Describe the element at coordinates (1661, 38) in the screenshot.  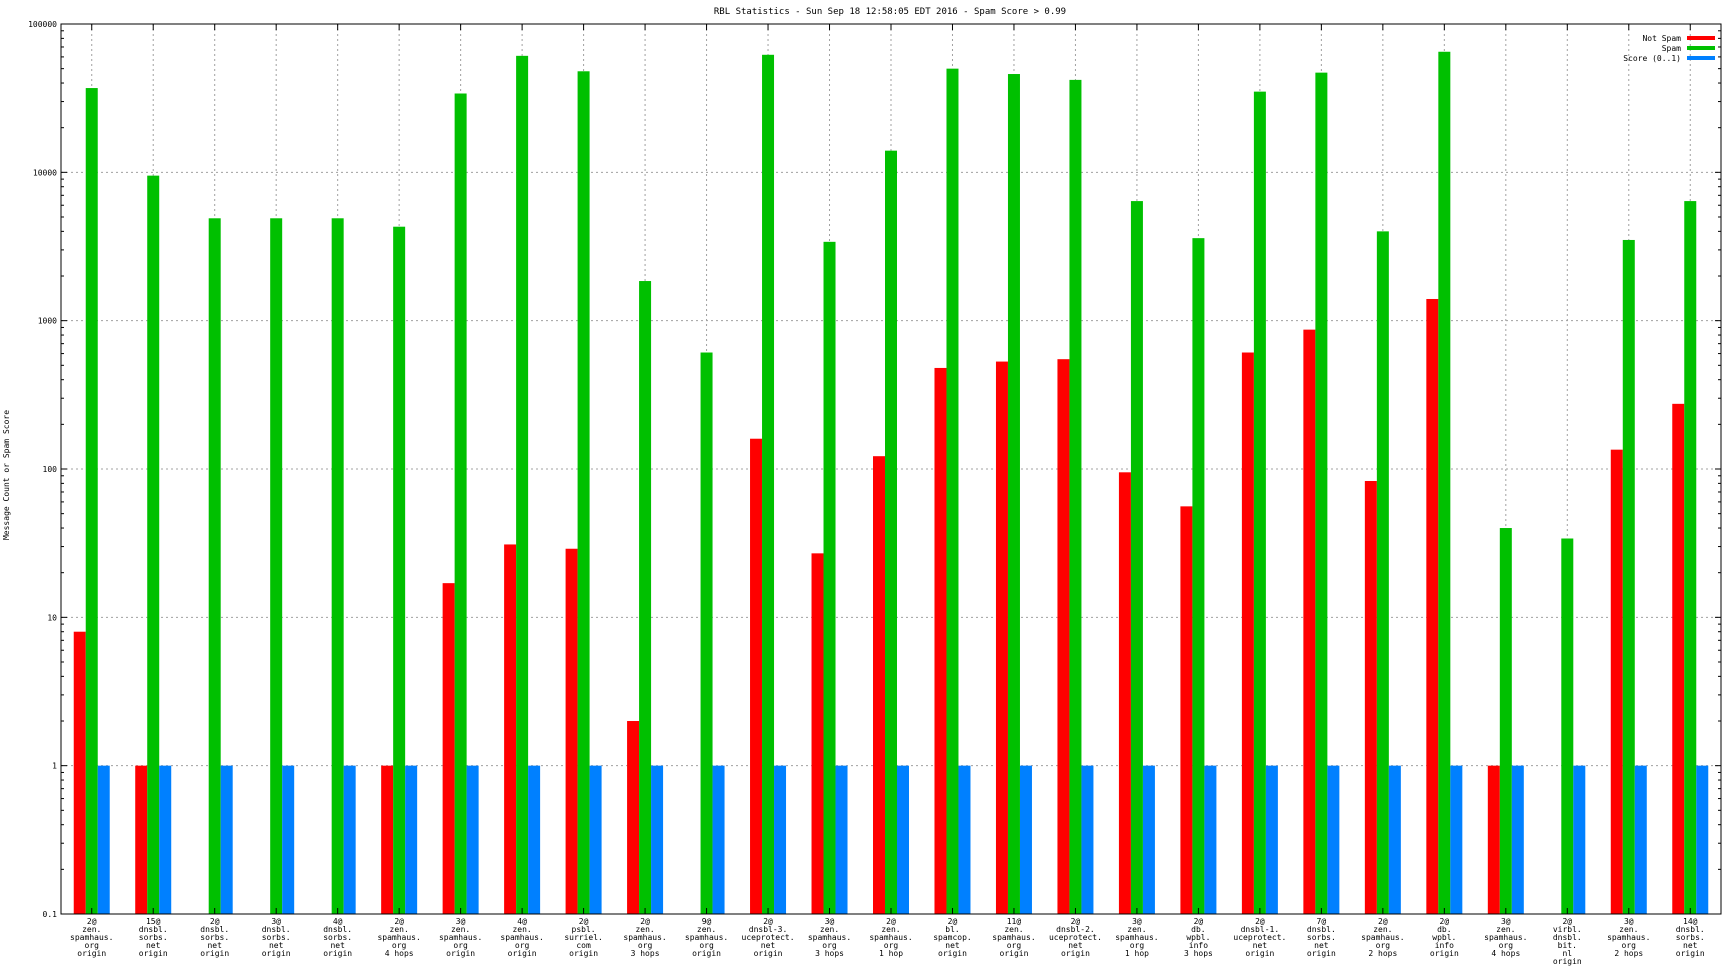
I see `legend-label: Not Spam` at that location.